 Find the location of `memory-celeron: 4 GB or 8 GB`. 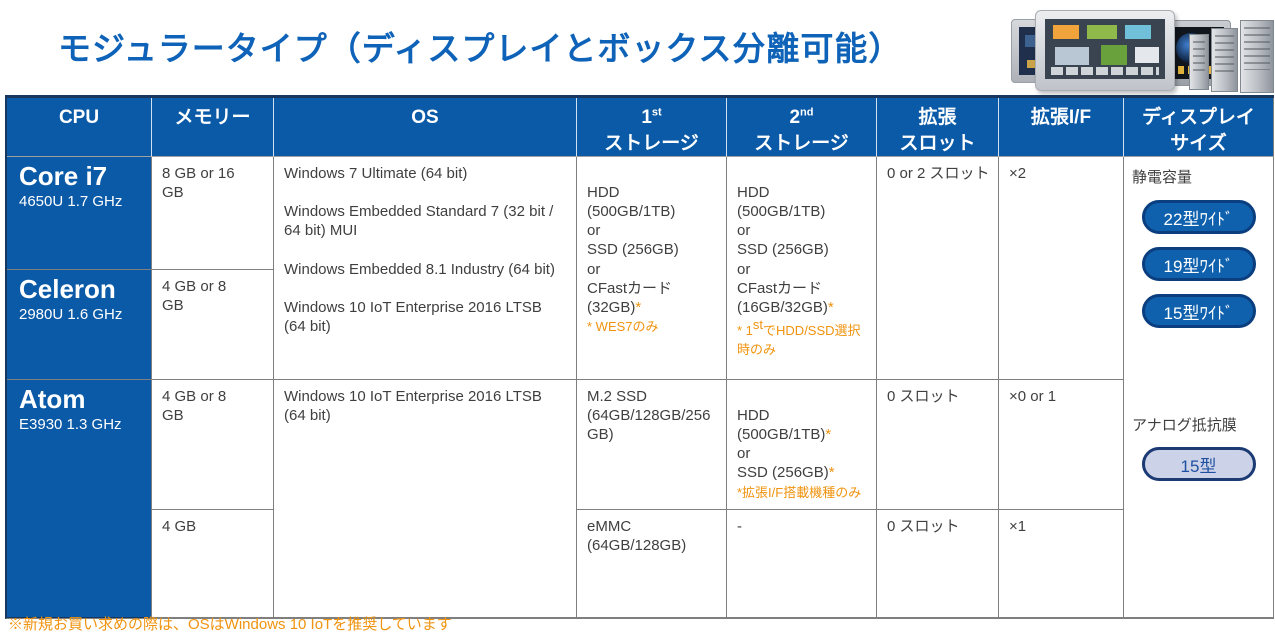

memory-celeron: 4 GB or 8 GB is located at coordinates (213, 325).